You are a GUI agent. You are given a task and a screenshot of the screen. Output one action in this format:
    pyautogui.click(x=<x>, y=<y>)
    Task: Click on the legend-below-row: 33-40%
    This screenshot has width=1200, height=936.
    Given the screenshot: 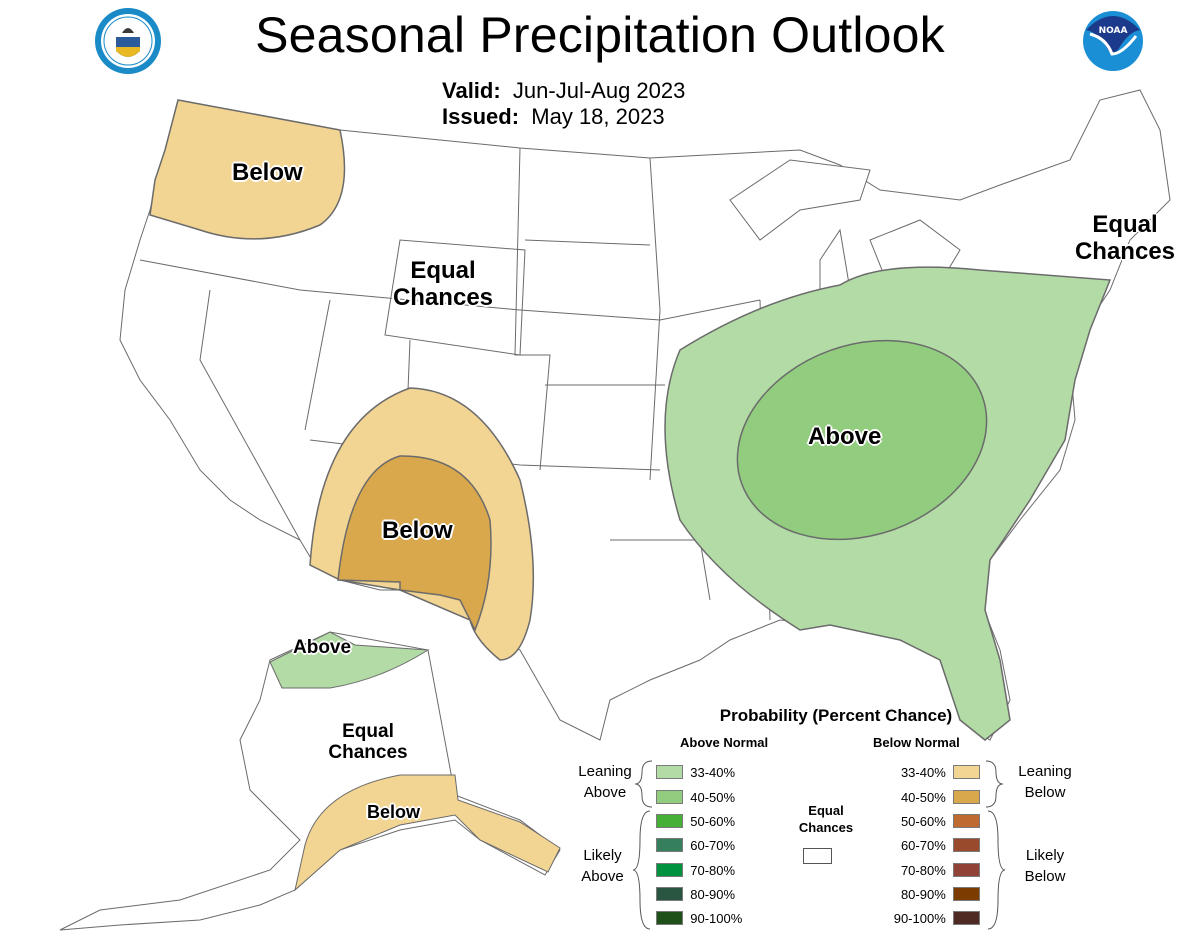 What is the action you would take?
    pyautogui.click(x=926, y=772)
    